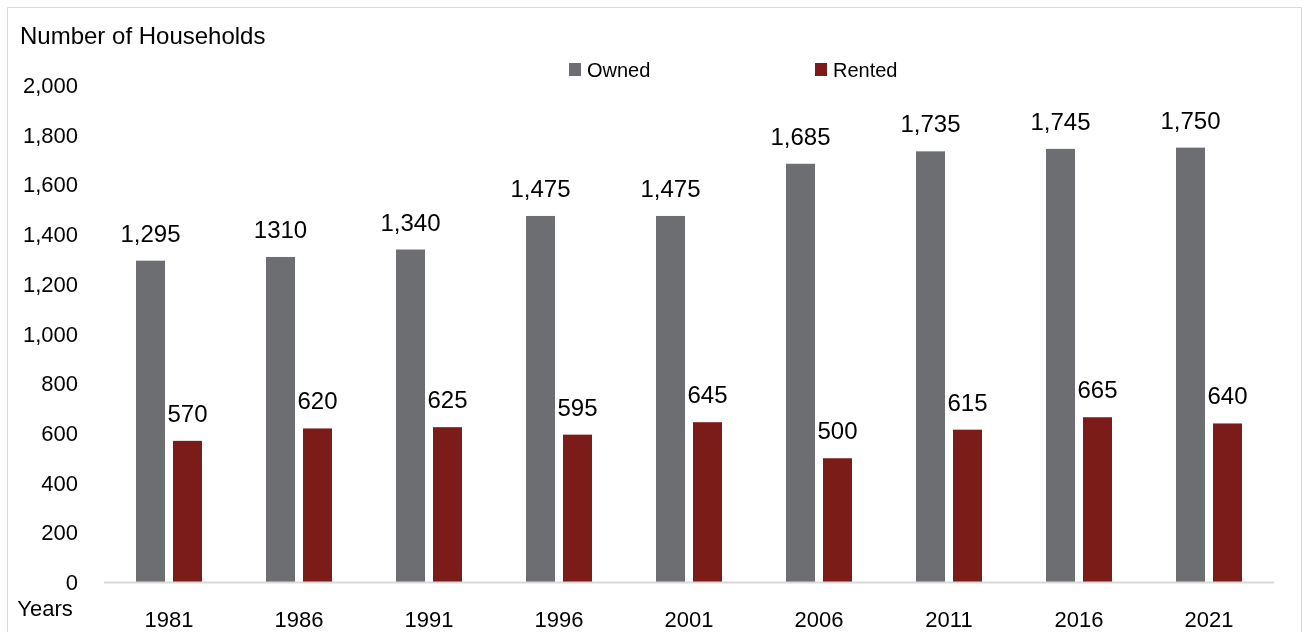  Describe the element at coordinates (1097, 390) in the screenshot. I see `data-label: 665` at that location.